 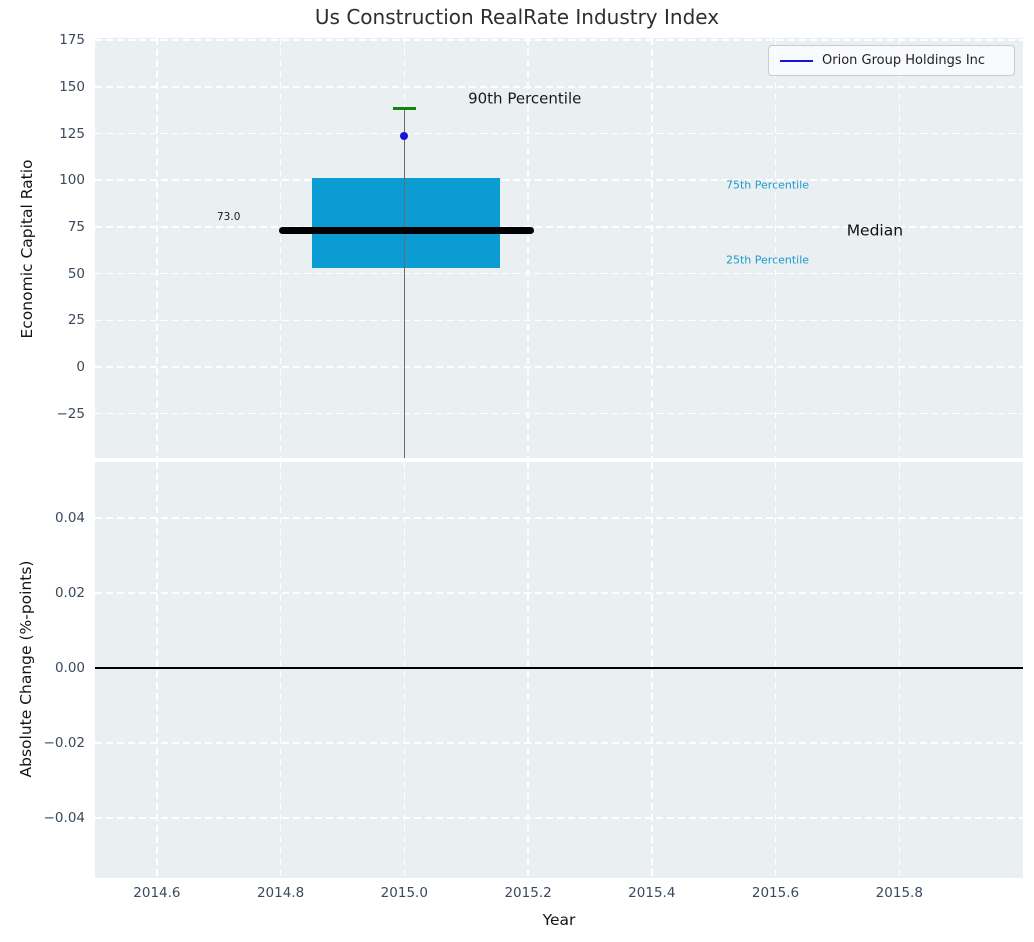 What do you see at coordinates (768, 185) in the screenshot?
I see `annotation-75th-percentile: 75th Percentile` at bounding box center [768, 185].